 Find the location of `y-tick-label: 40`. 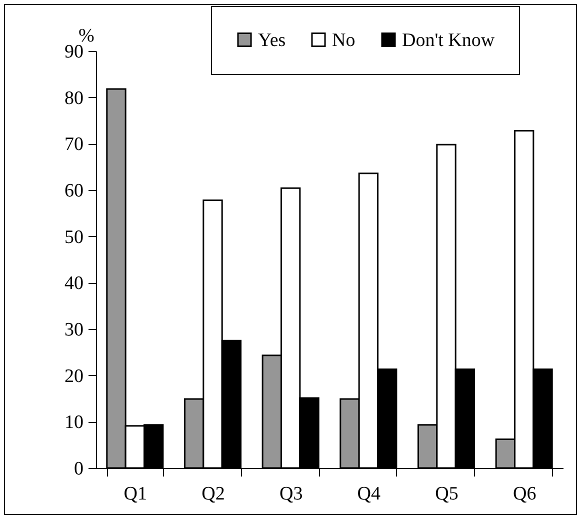

y-tick-label: 40 is located at coordinates (74, 283).